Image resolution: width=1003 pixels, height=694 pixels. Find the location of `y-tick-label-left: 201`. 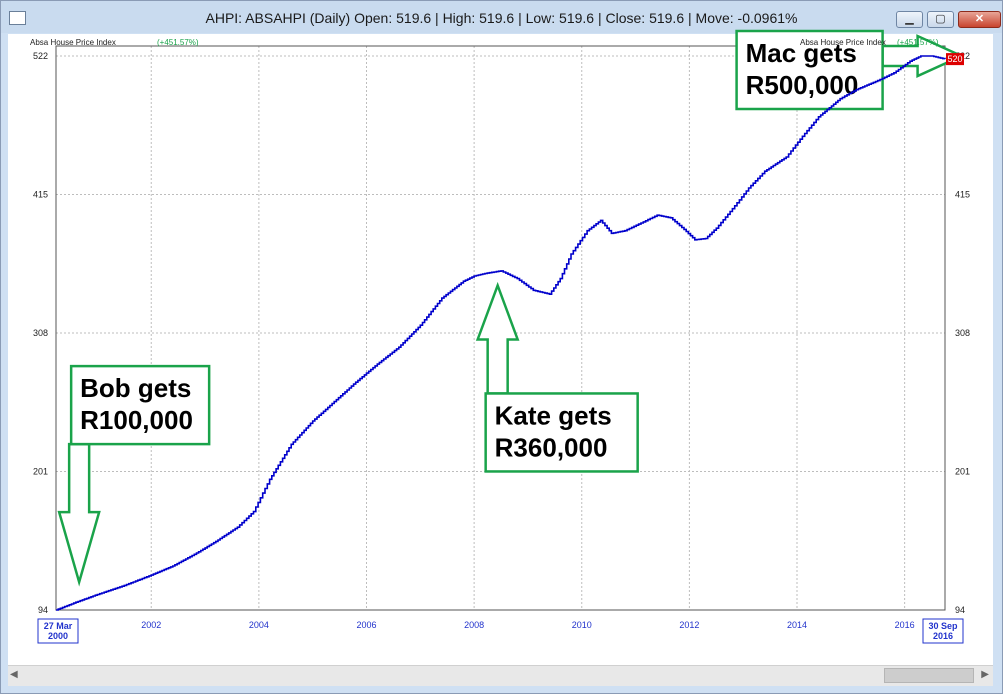

y-tick-label-left: 201 is located at coordinates (40, 472).